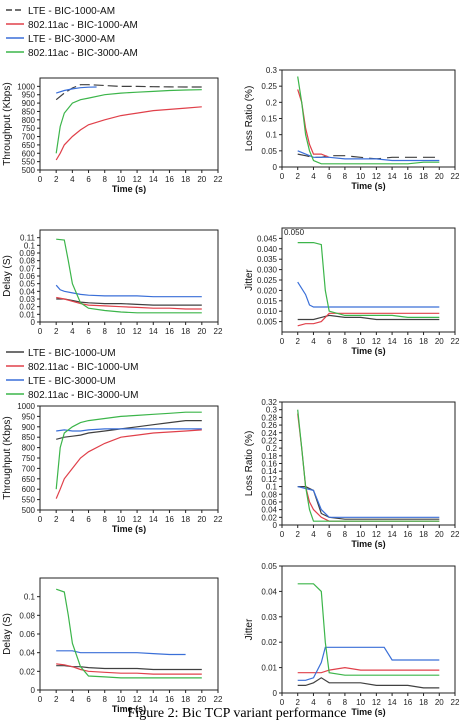 This screenshot has height=726, width=474. I want to click on y-tick-label: 0.12, so click(269, 479).